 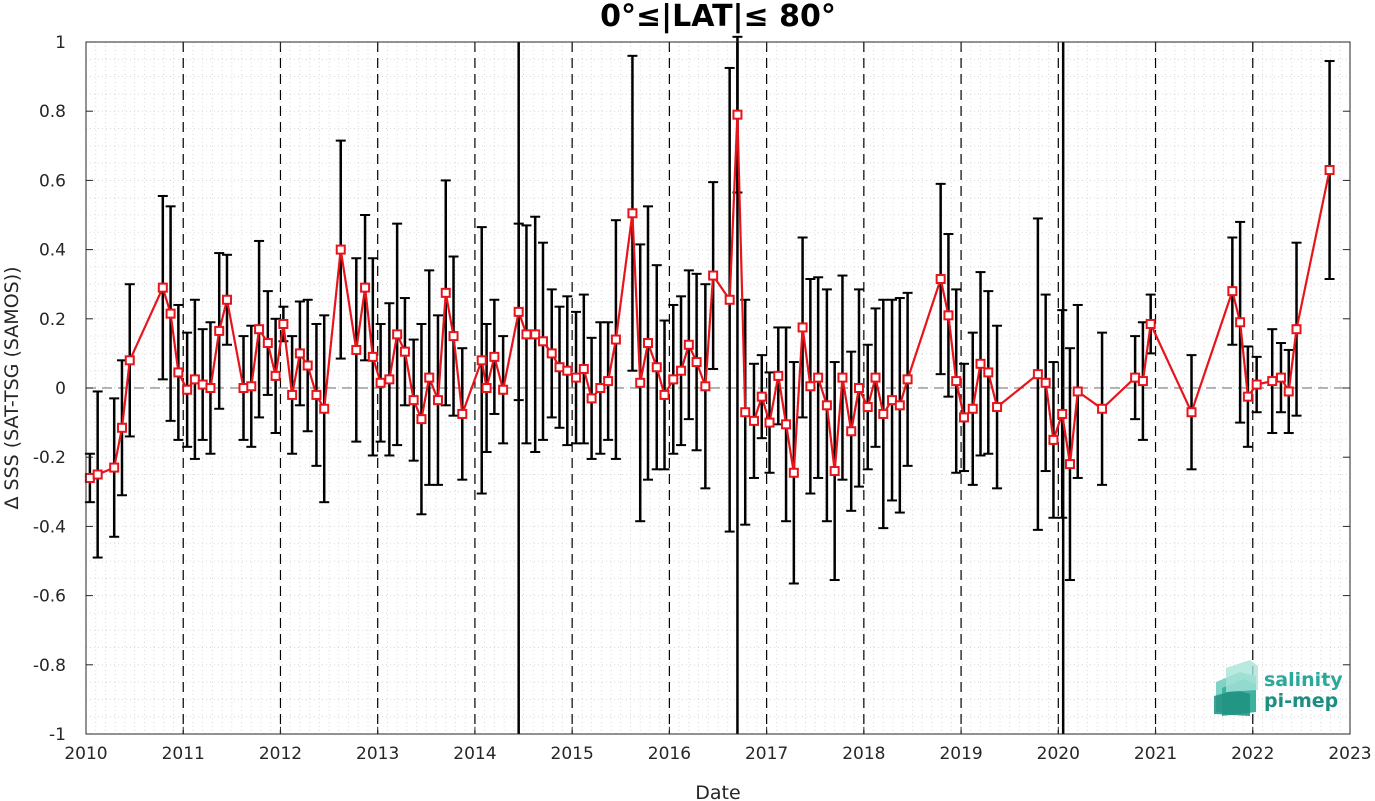 What do you see at coordinates (1252, 754) in the screenshot?
I see `x-tick-label: 2022` at bounding box center [1252, 754].